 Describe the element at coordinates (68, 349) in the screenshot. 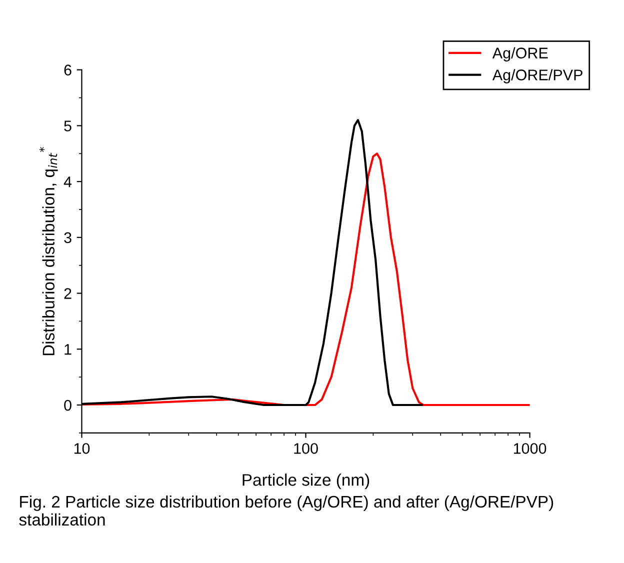

I see `y-tick-label: 1` at that location.